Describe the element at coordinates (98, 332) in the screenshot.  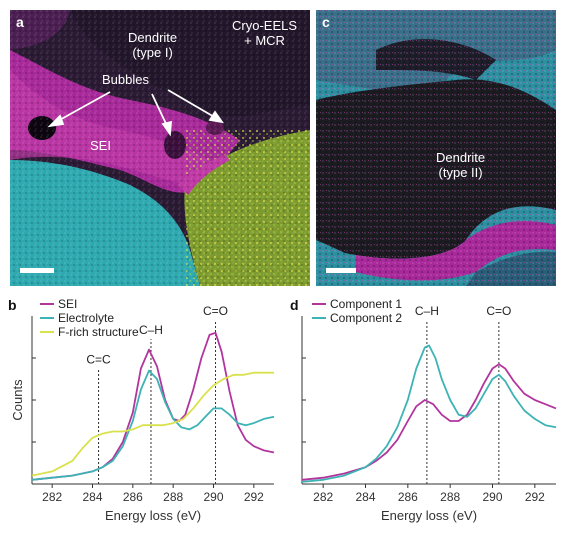
I see `legend-label: F-rich structure` at that location.